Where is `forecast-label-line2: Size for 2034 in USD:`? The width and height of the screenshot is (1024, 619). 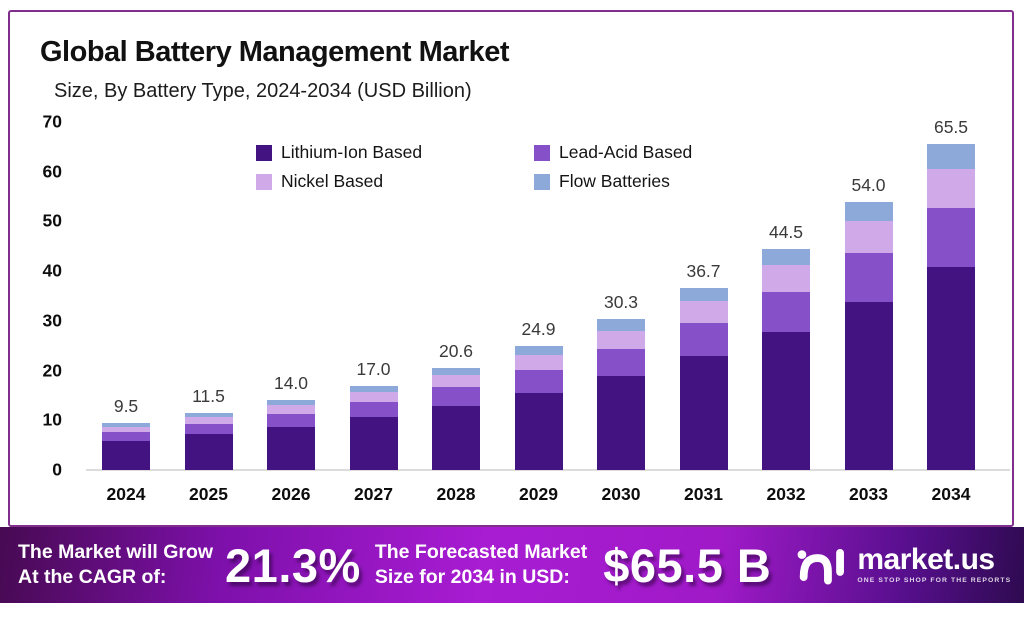 forecast-label-line2: Size for 2034 in USD: is located at coordinates (472, 577).